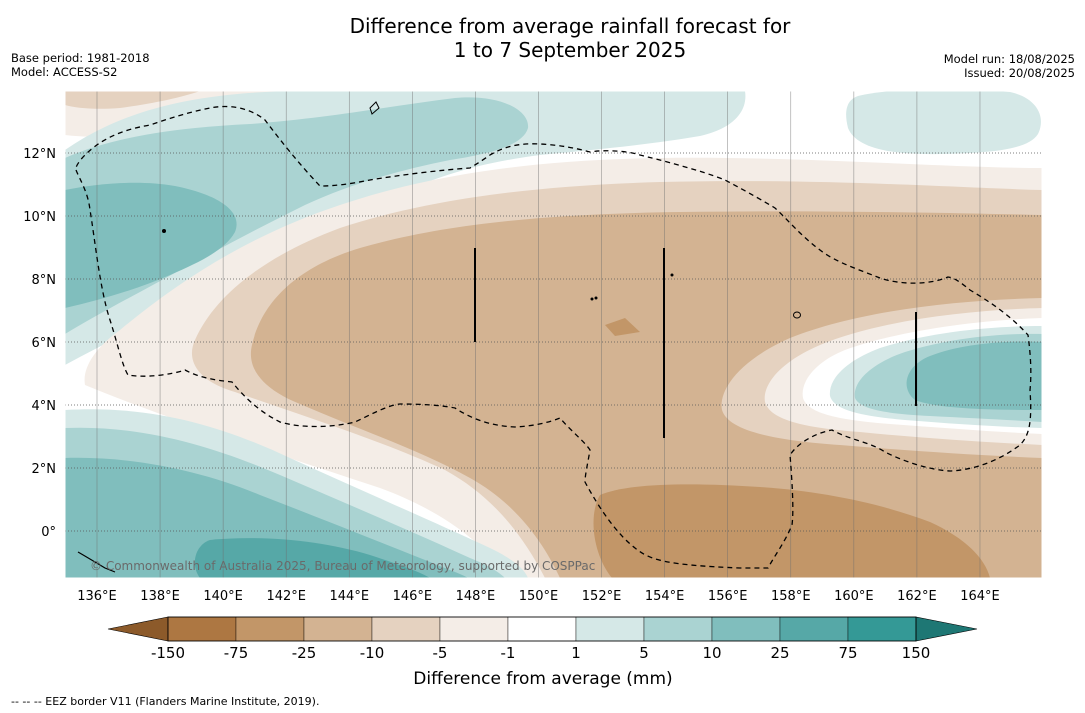 The image size is (1085, 713). What do you see at coordinates (791, 596) in the screenshot?
I see `longitude-label: 158°E` at bounding box center [791, 596].